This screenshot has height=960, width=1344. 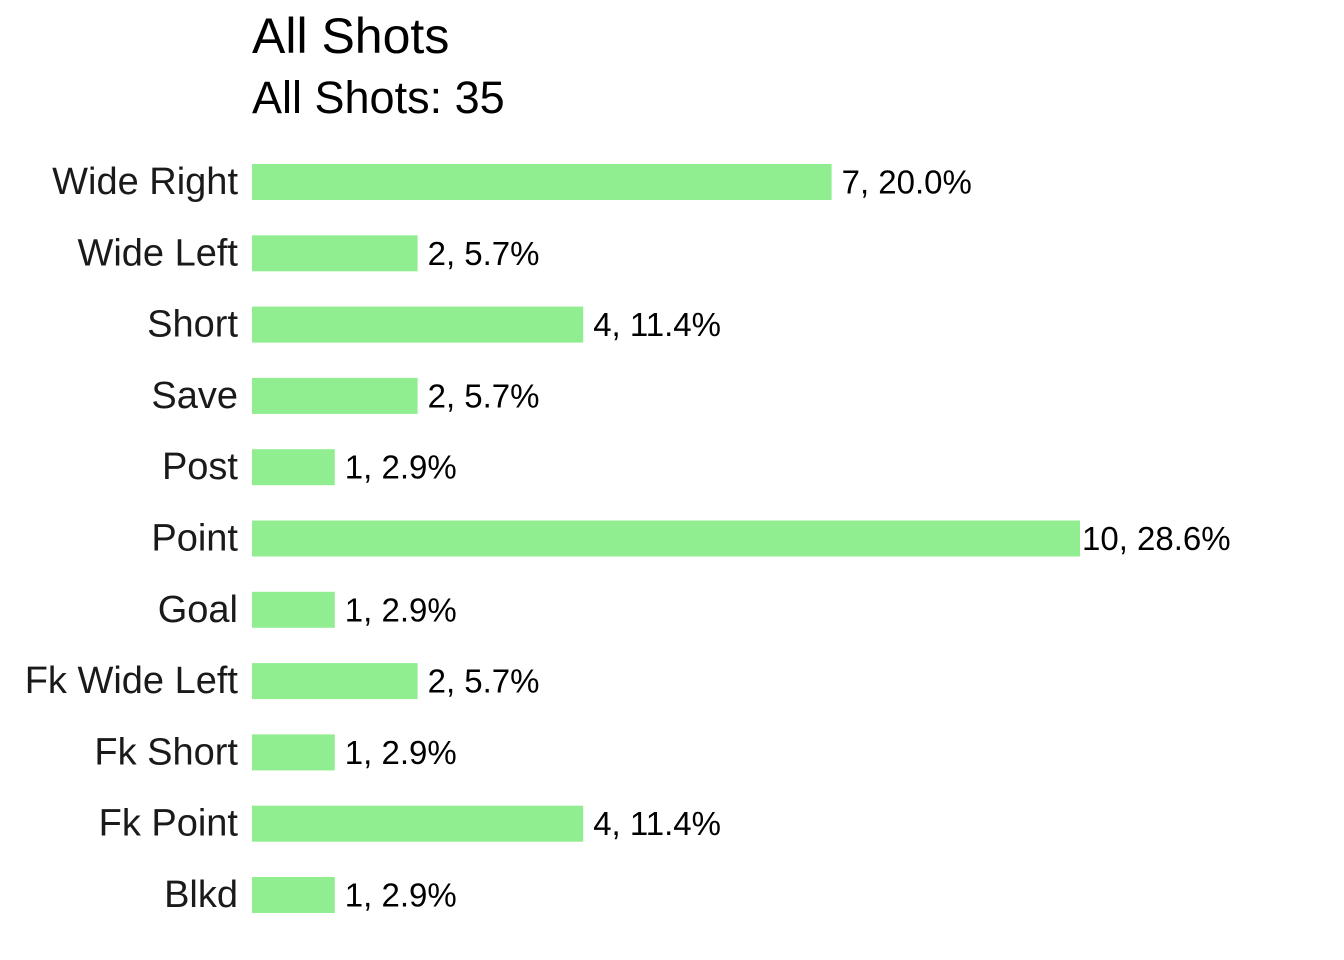 What do you see at coordinates (401, 609) in the screenshot?
I see `data-label-goal: 1, 2.9%` at bounding box center [401, 609].